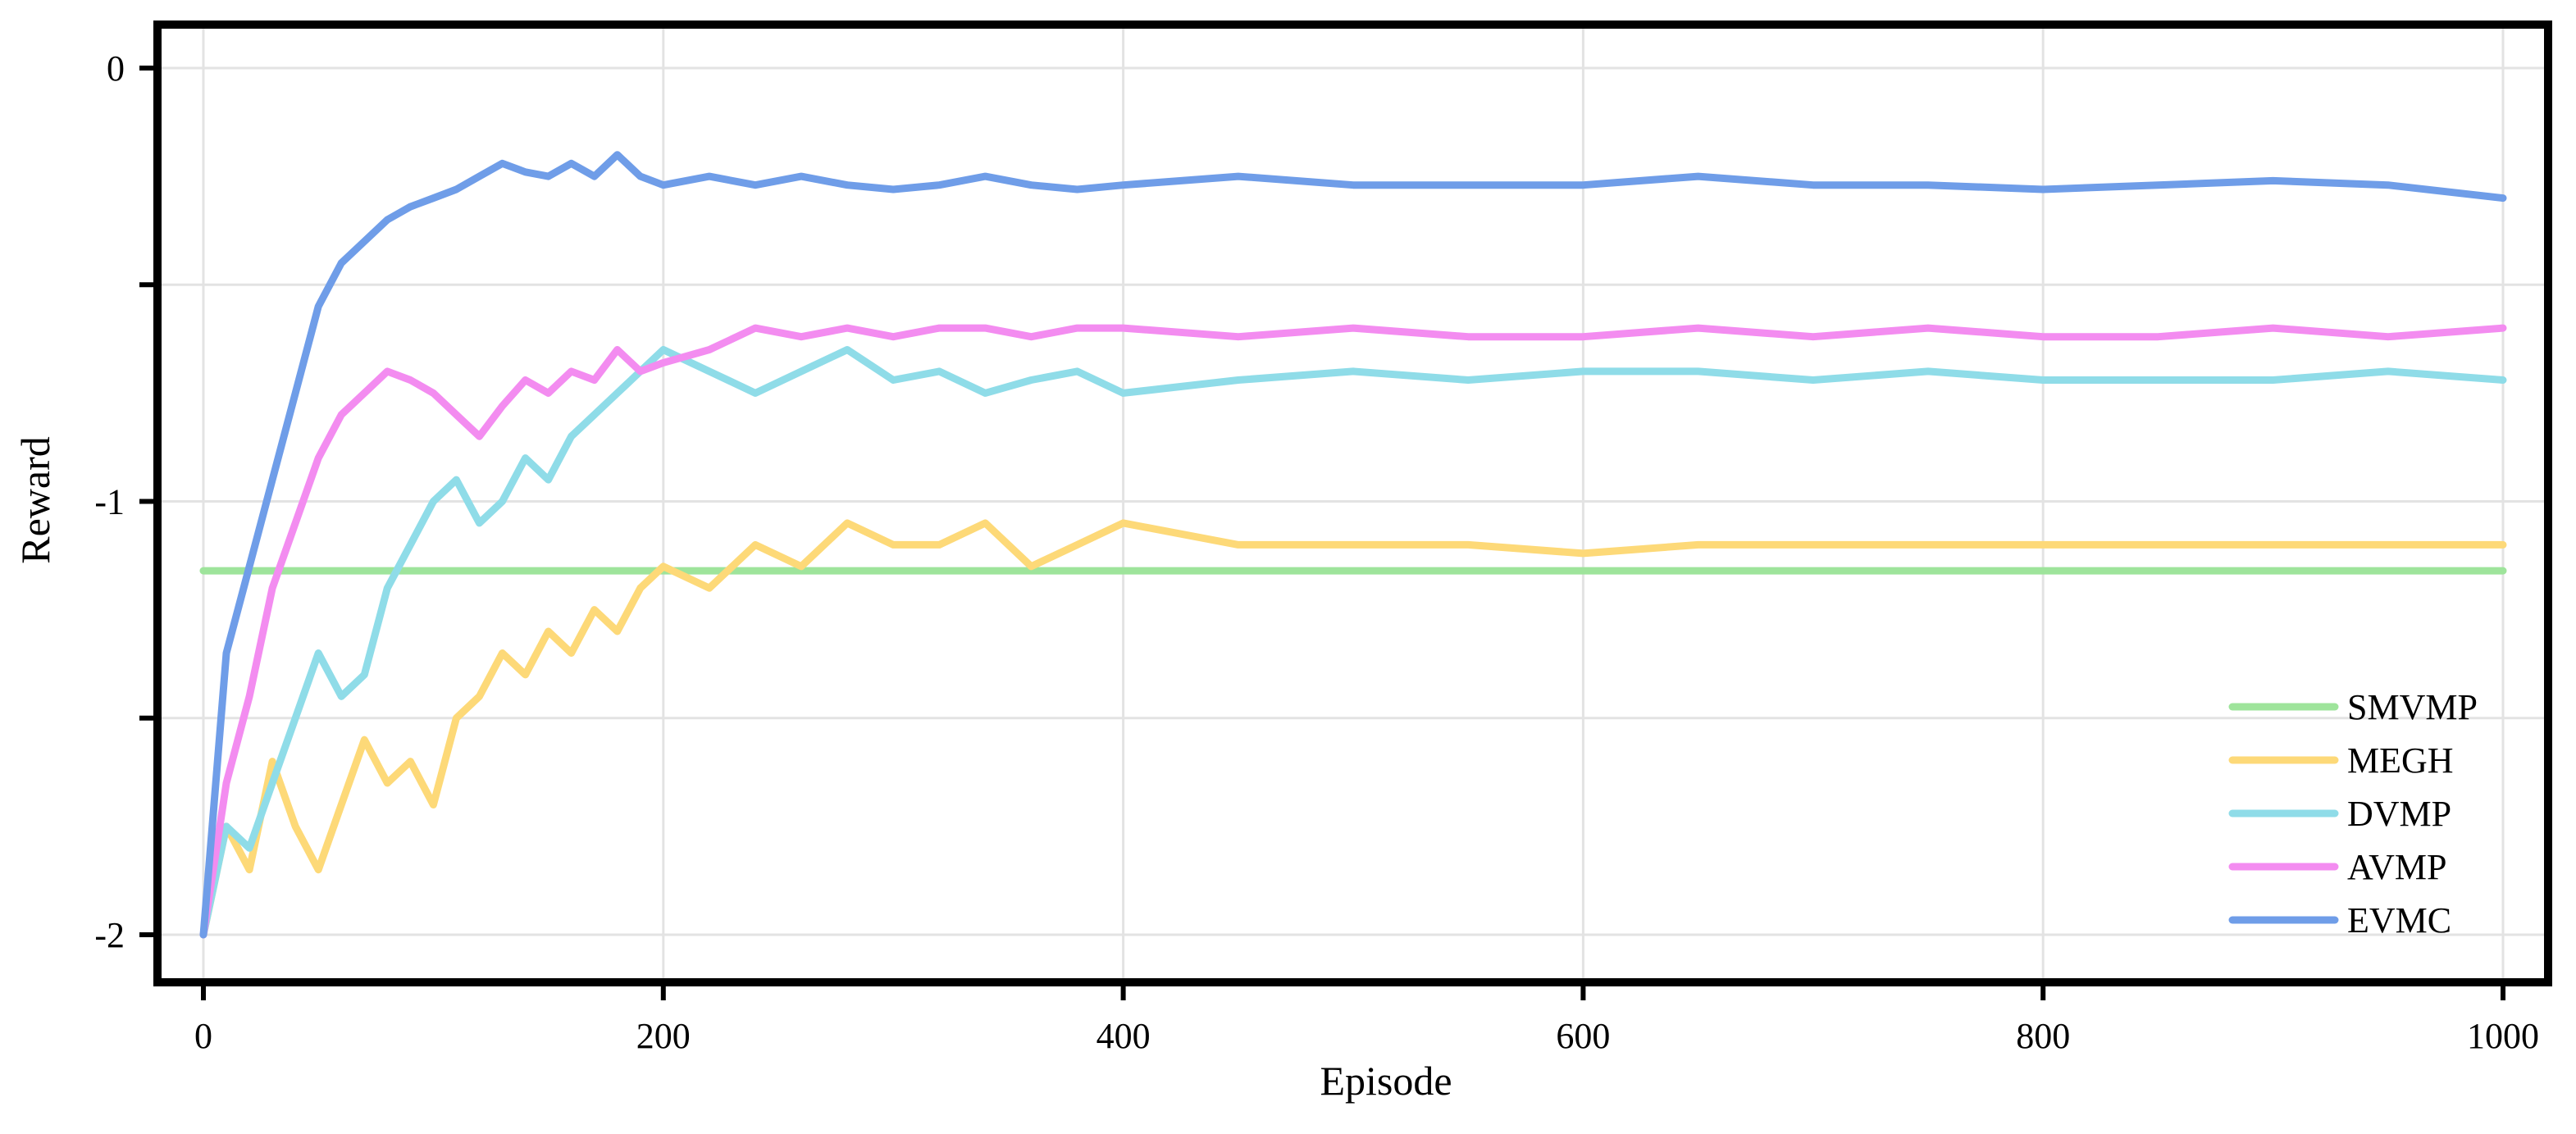  Describe the element at coordinates (203, 1036) in the screenshot. I see `x-tick-label: 0` at that location.